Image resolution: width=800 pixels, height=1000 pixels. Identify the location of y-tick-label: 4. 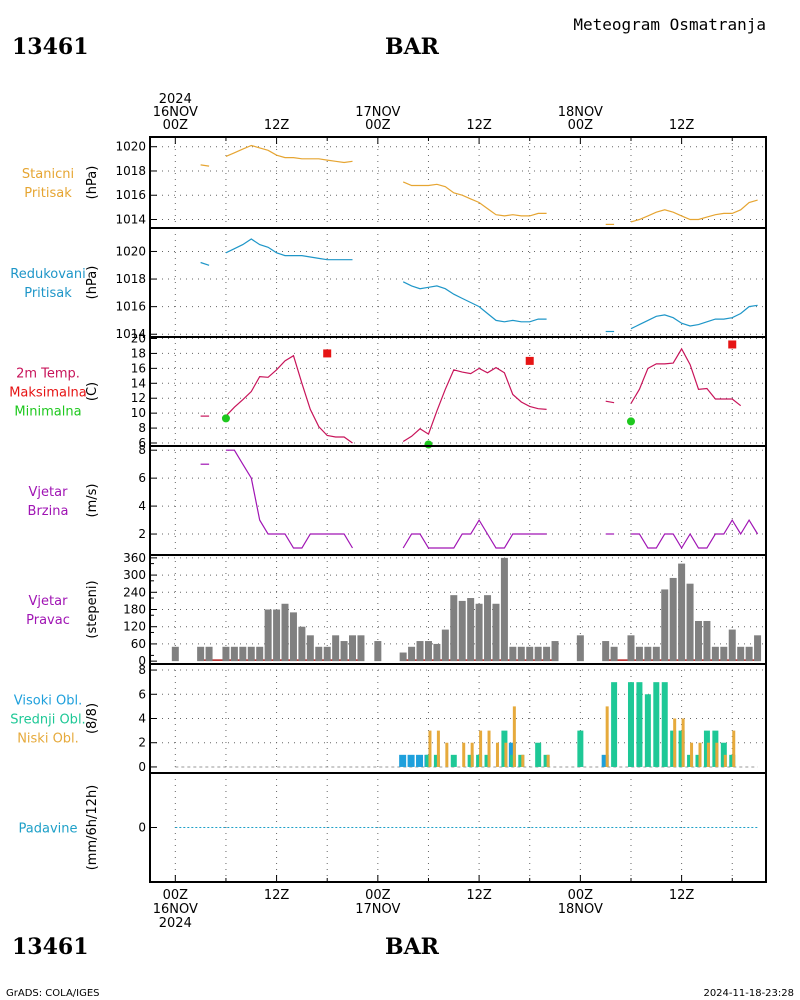
(142, 506).